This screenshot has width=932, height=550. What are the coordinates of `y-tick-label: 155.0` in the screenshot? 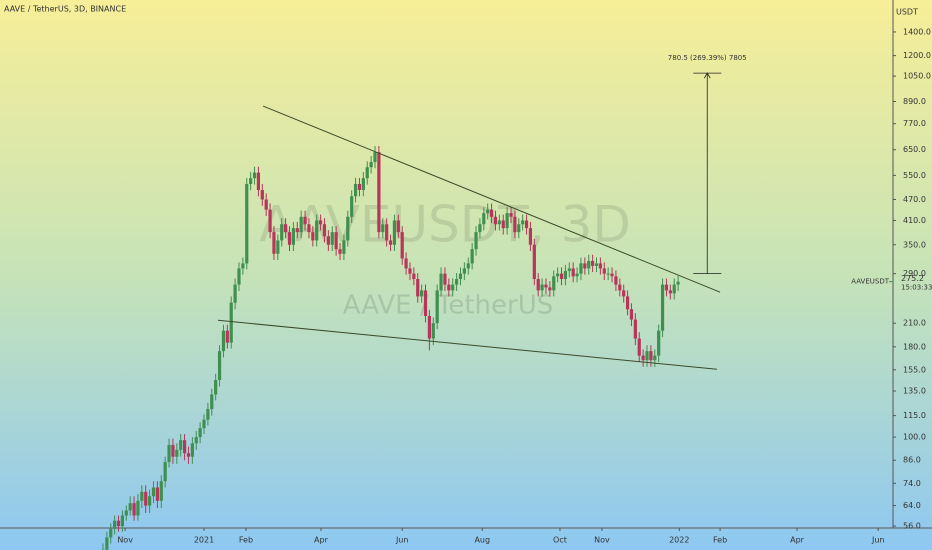 It's located at (914, 369).